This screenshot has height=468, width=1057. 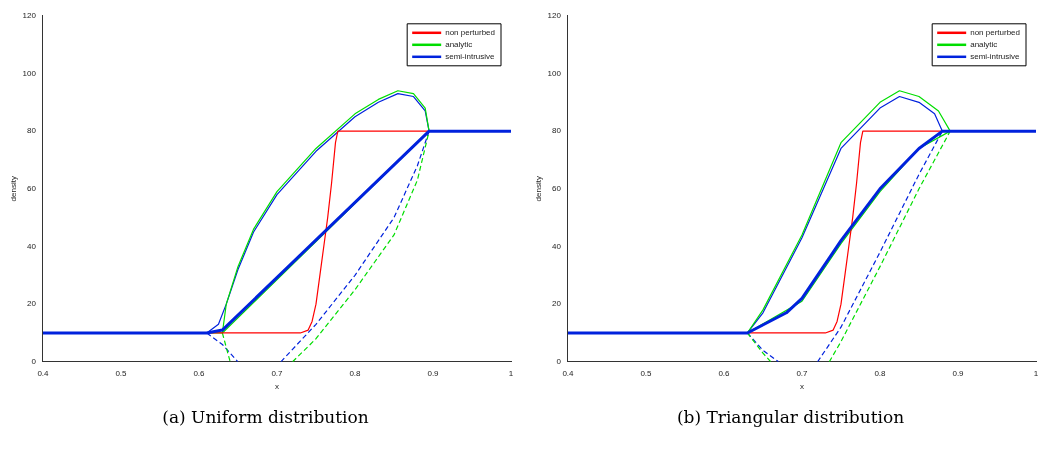 What do you see at coordinates (265, 417) in the screenshot?
I see `text: (a) Uniform distribution` at bounding box center [265, 417].